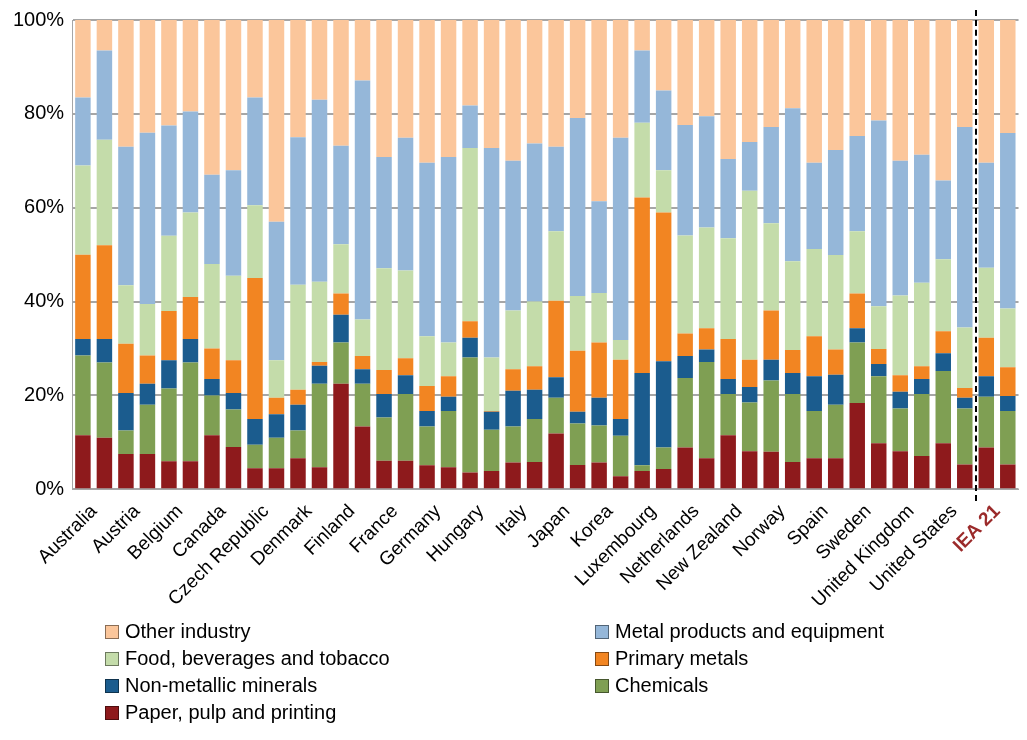  Describe the element at coordinates (39, 18) in the screenshot. I see `y-tick-label: 100%` at that location.